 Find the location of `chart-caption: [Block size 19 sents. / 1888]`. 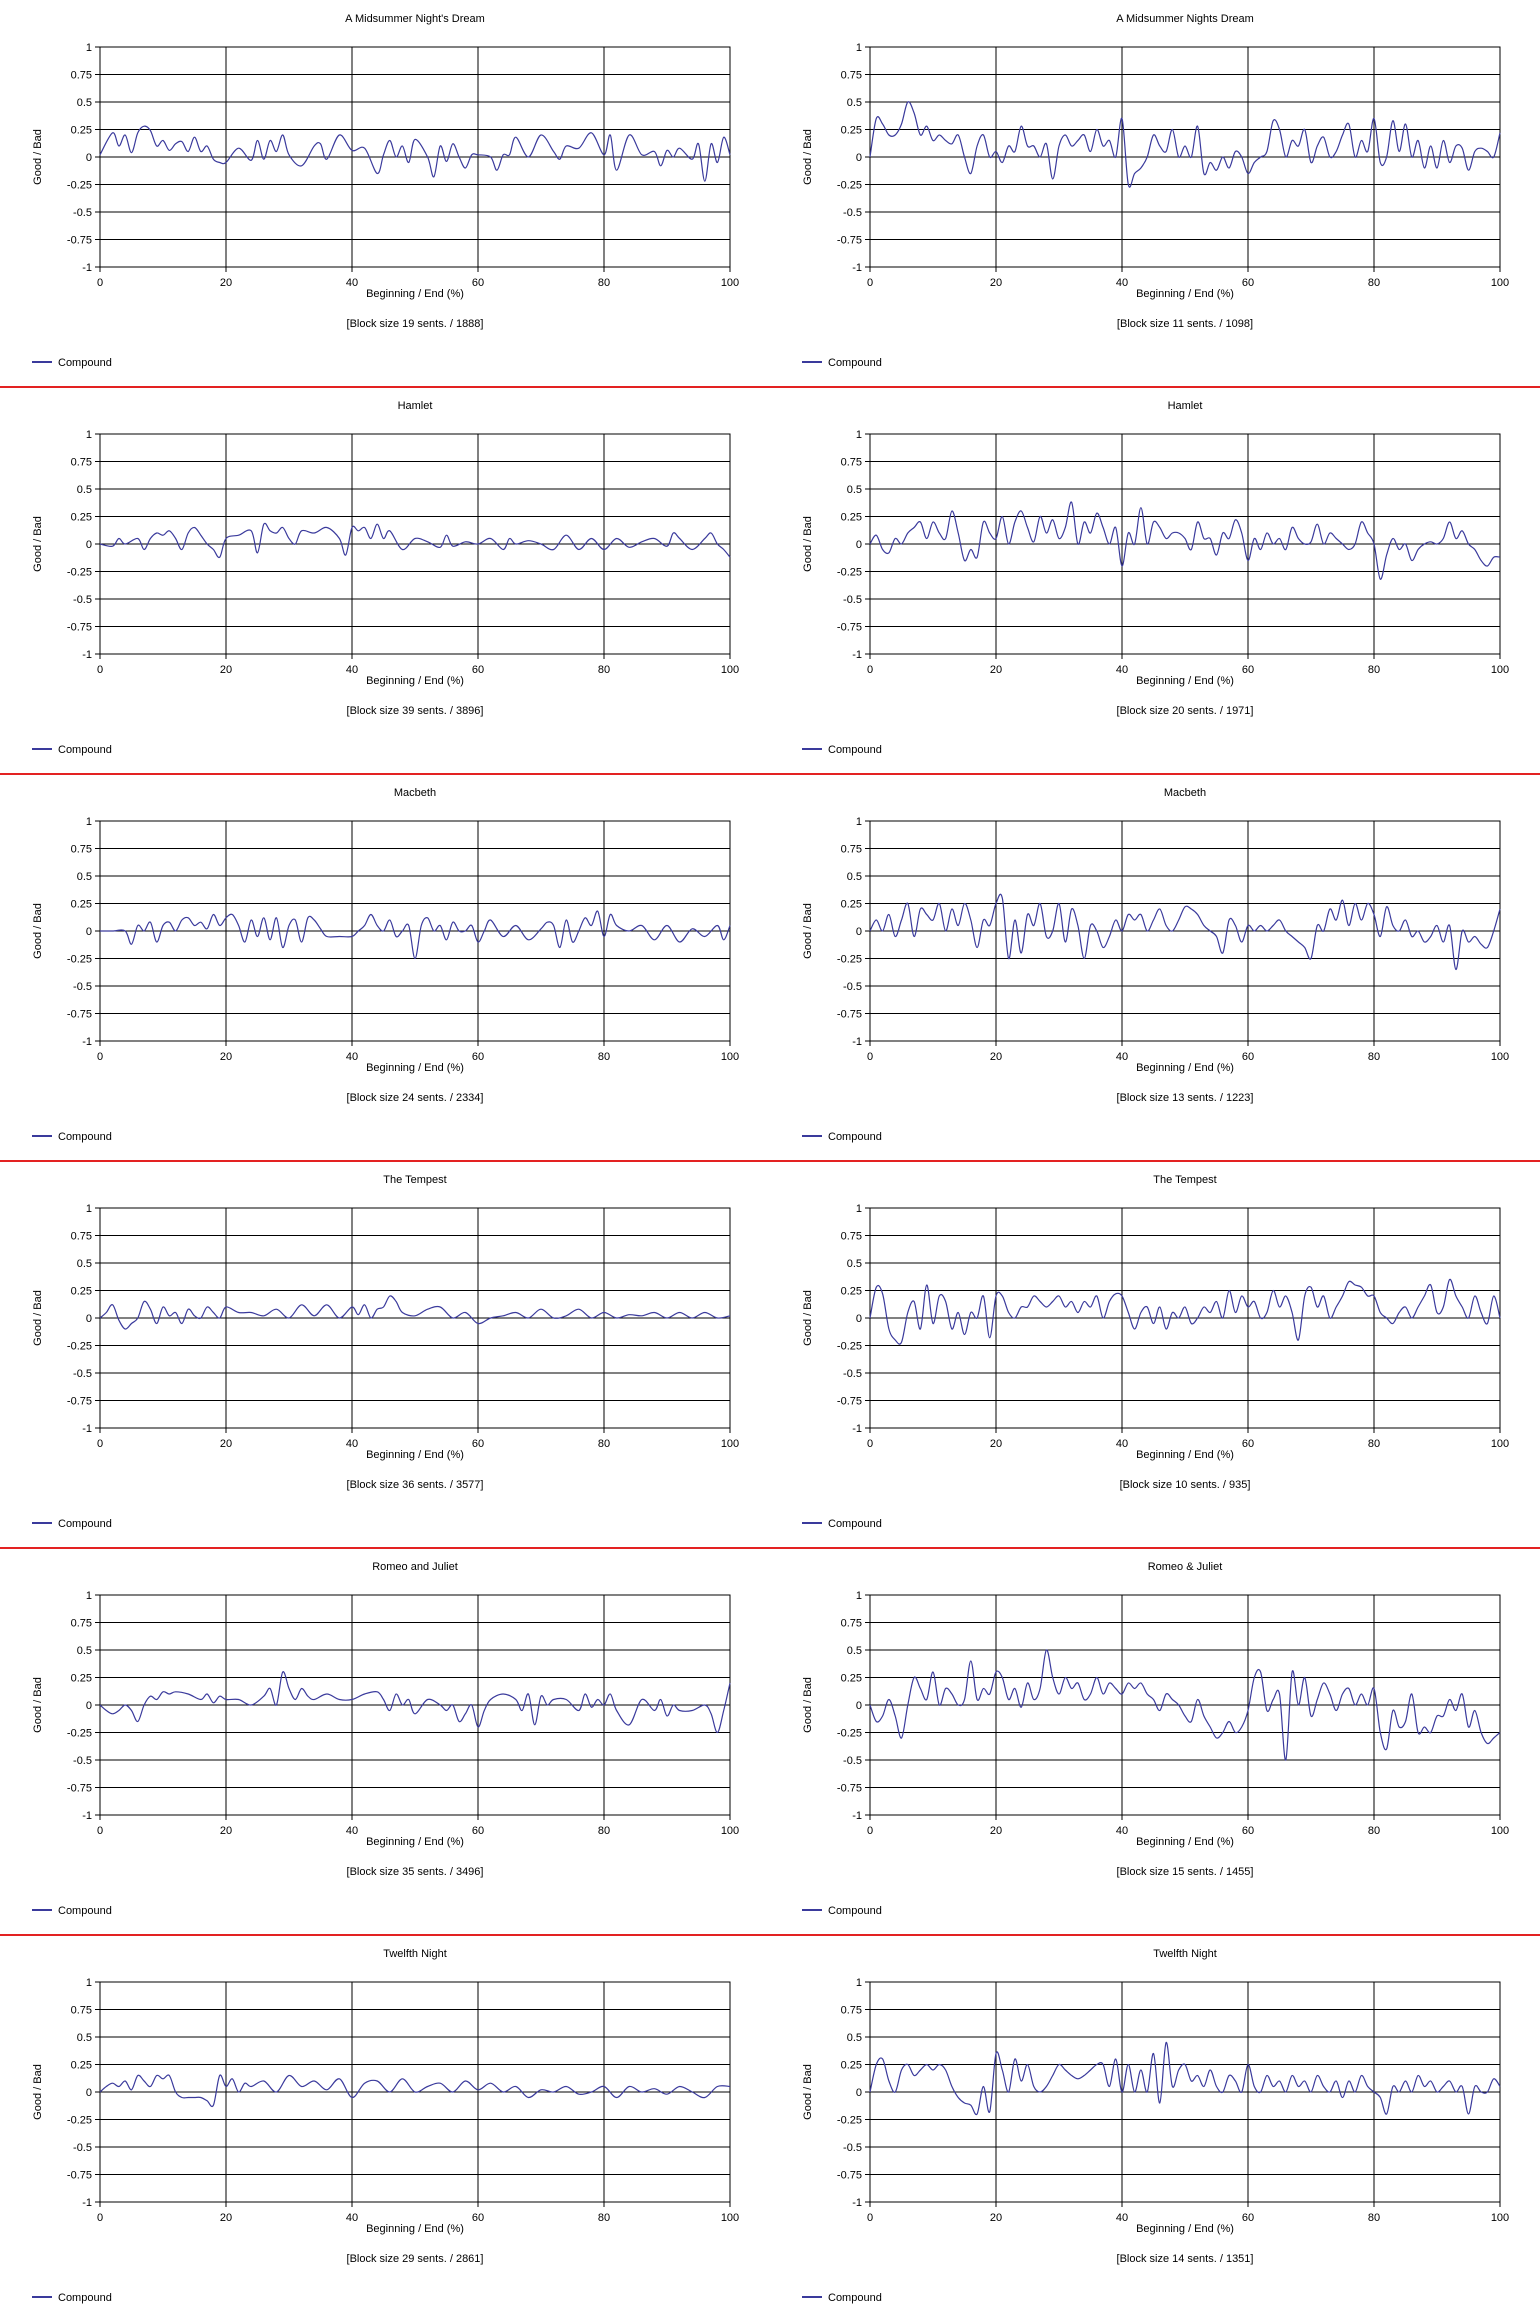

chart-caption: [Block size 19 sents. / 1888] is located at coordinates (415, 324).